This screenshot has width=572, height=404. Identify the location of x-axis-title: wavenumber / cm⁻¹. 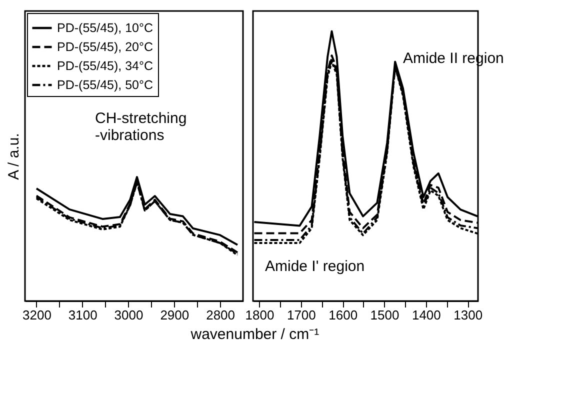
(255, 334).